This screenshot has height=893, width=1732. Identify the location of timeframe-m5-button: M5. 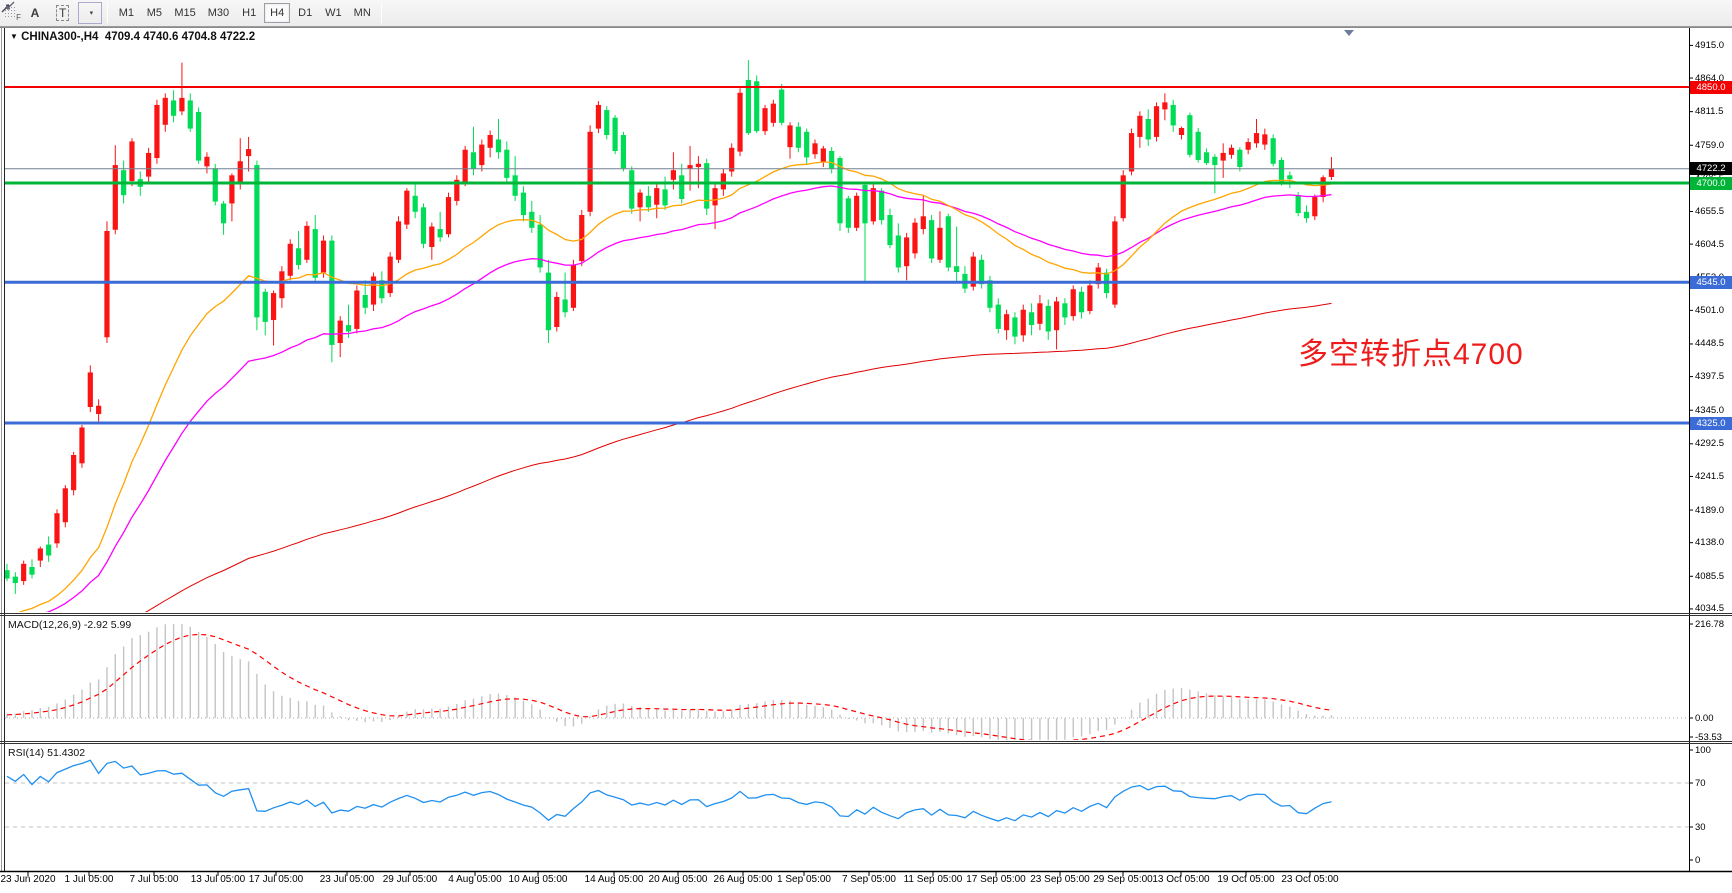
(154, 13).